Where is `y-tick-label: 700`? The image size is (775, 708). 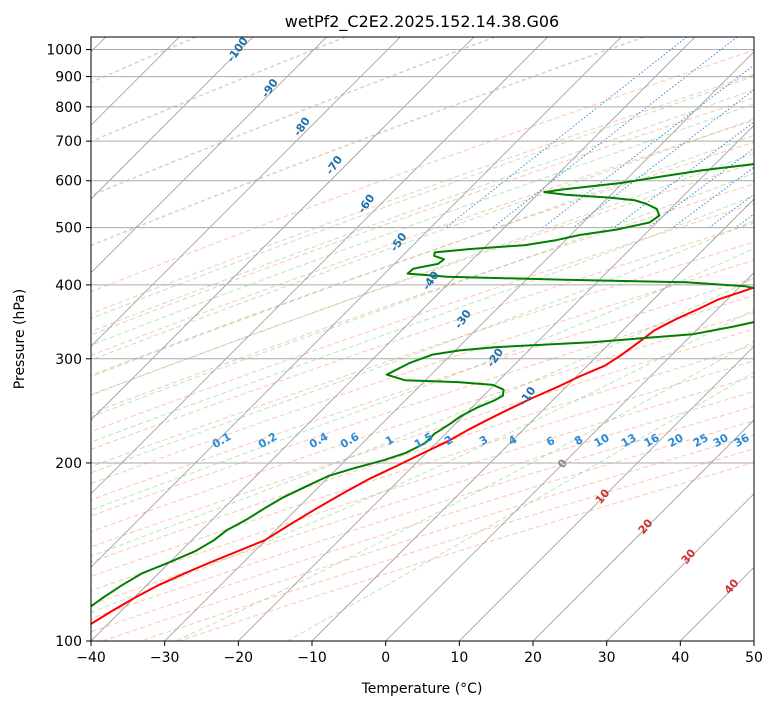 y-tick-label: 700 is located at coordinates (68, 142).